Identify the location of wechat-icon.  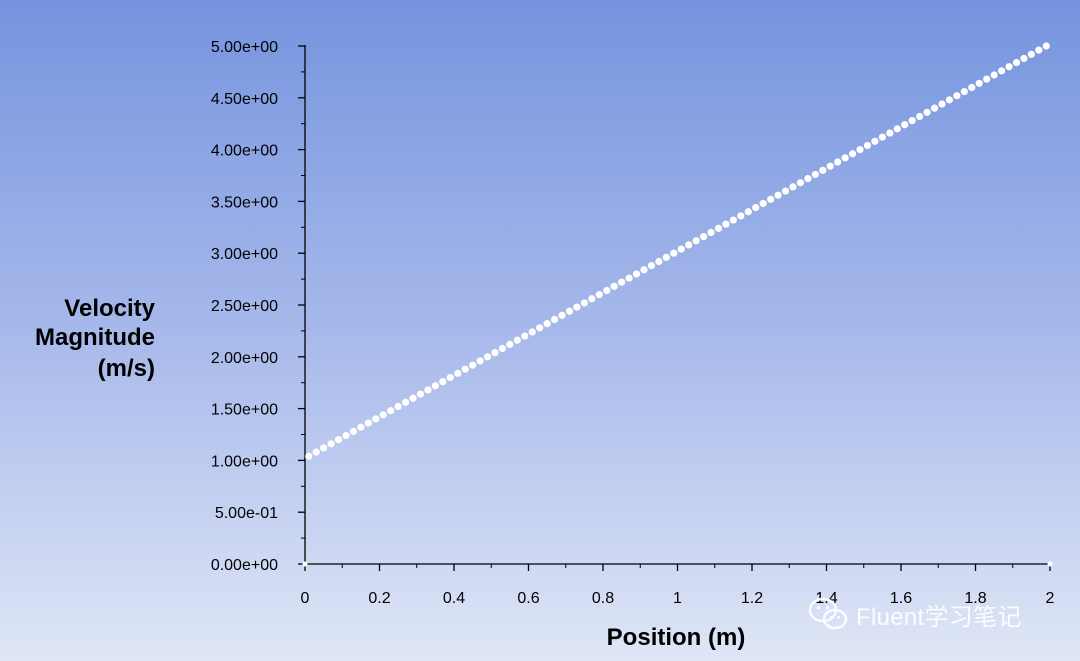
(828, 613).